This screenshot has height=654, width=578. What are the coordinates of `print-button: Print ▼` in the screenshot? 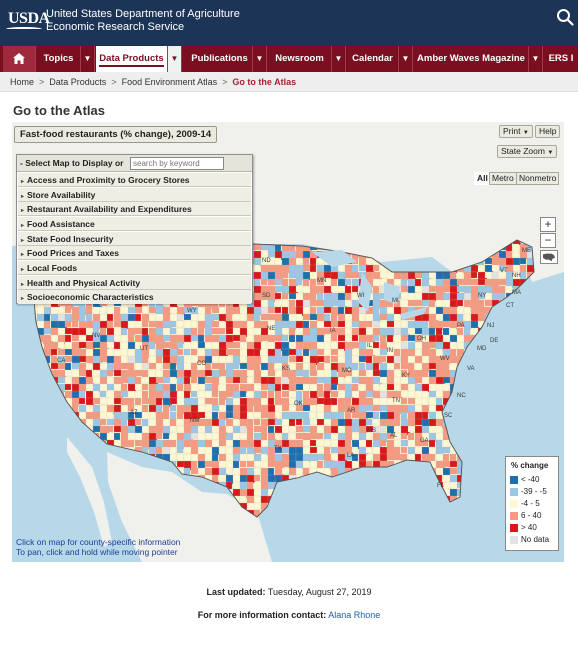 It's located at (516, 131).